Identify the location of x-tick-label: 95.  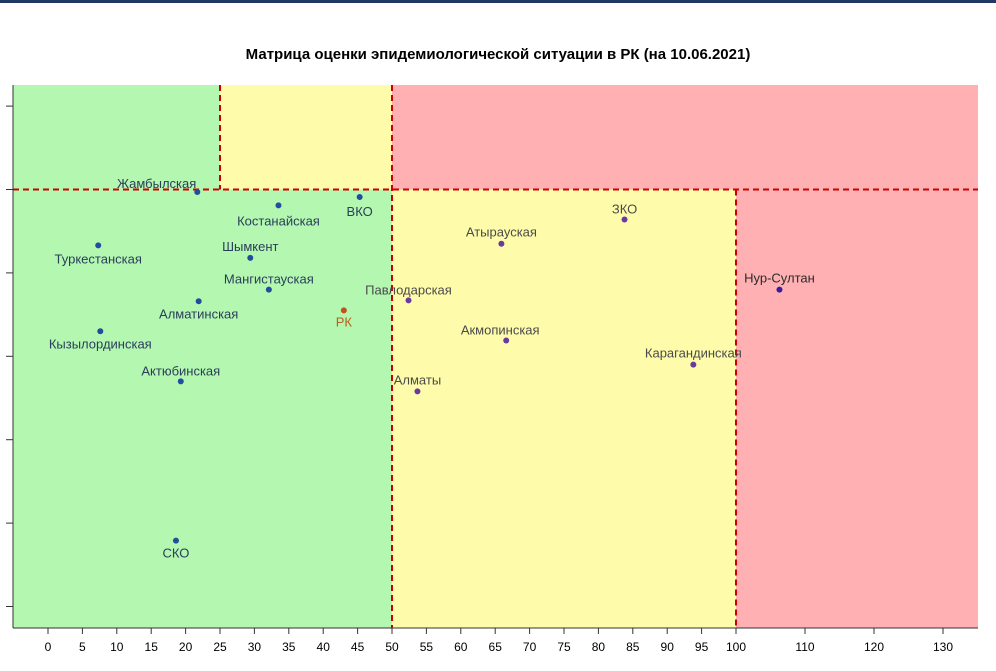
(702, 647).